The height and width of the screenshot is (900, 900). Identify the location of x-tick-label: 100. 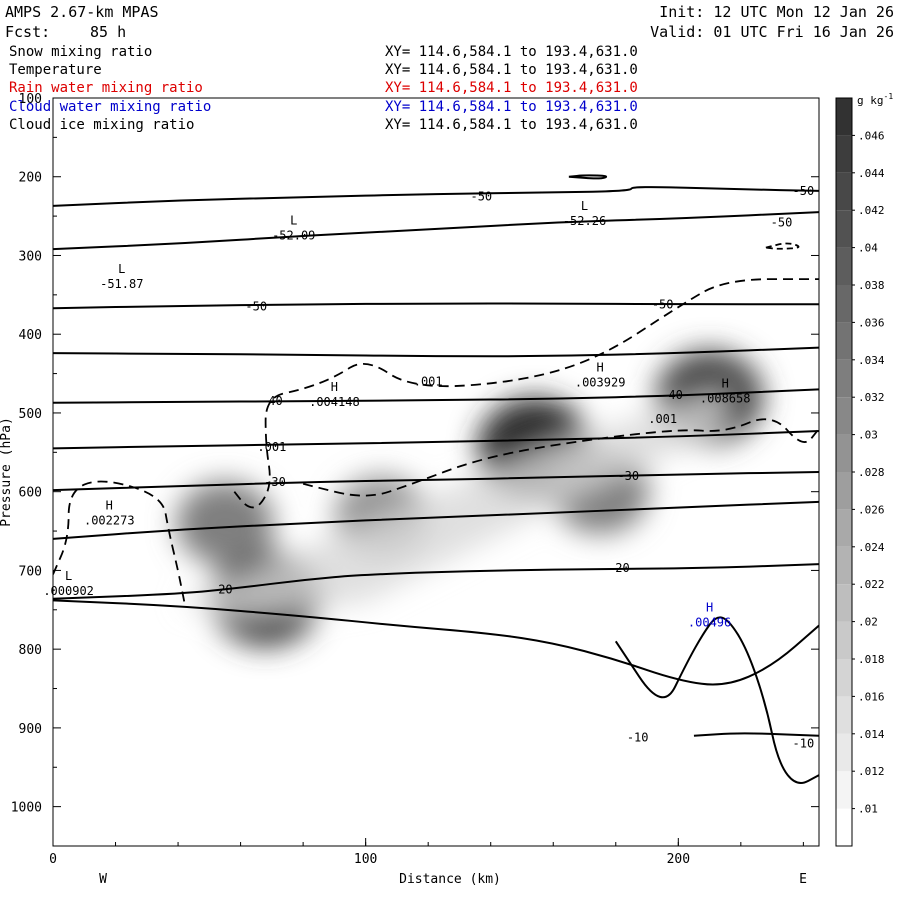
(365, 859).